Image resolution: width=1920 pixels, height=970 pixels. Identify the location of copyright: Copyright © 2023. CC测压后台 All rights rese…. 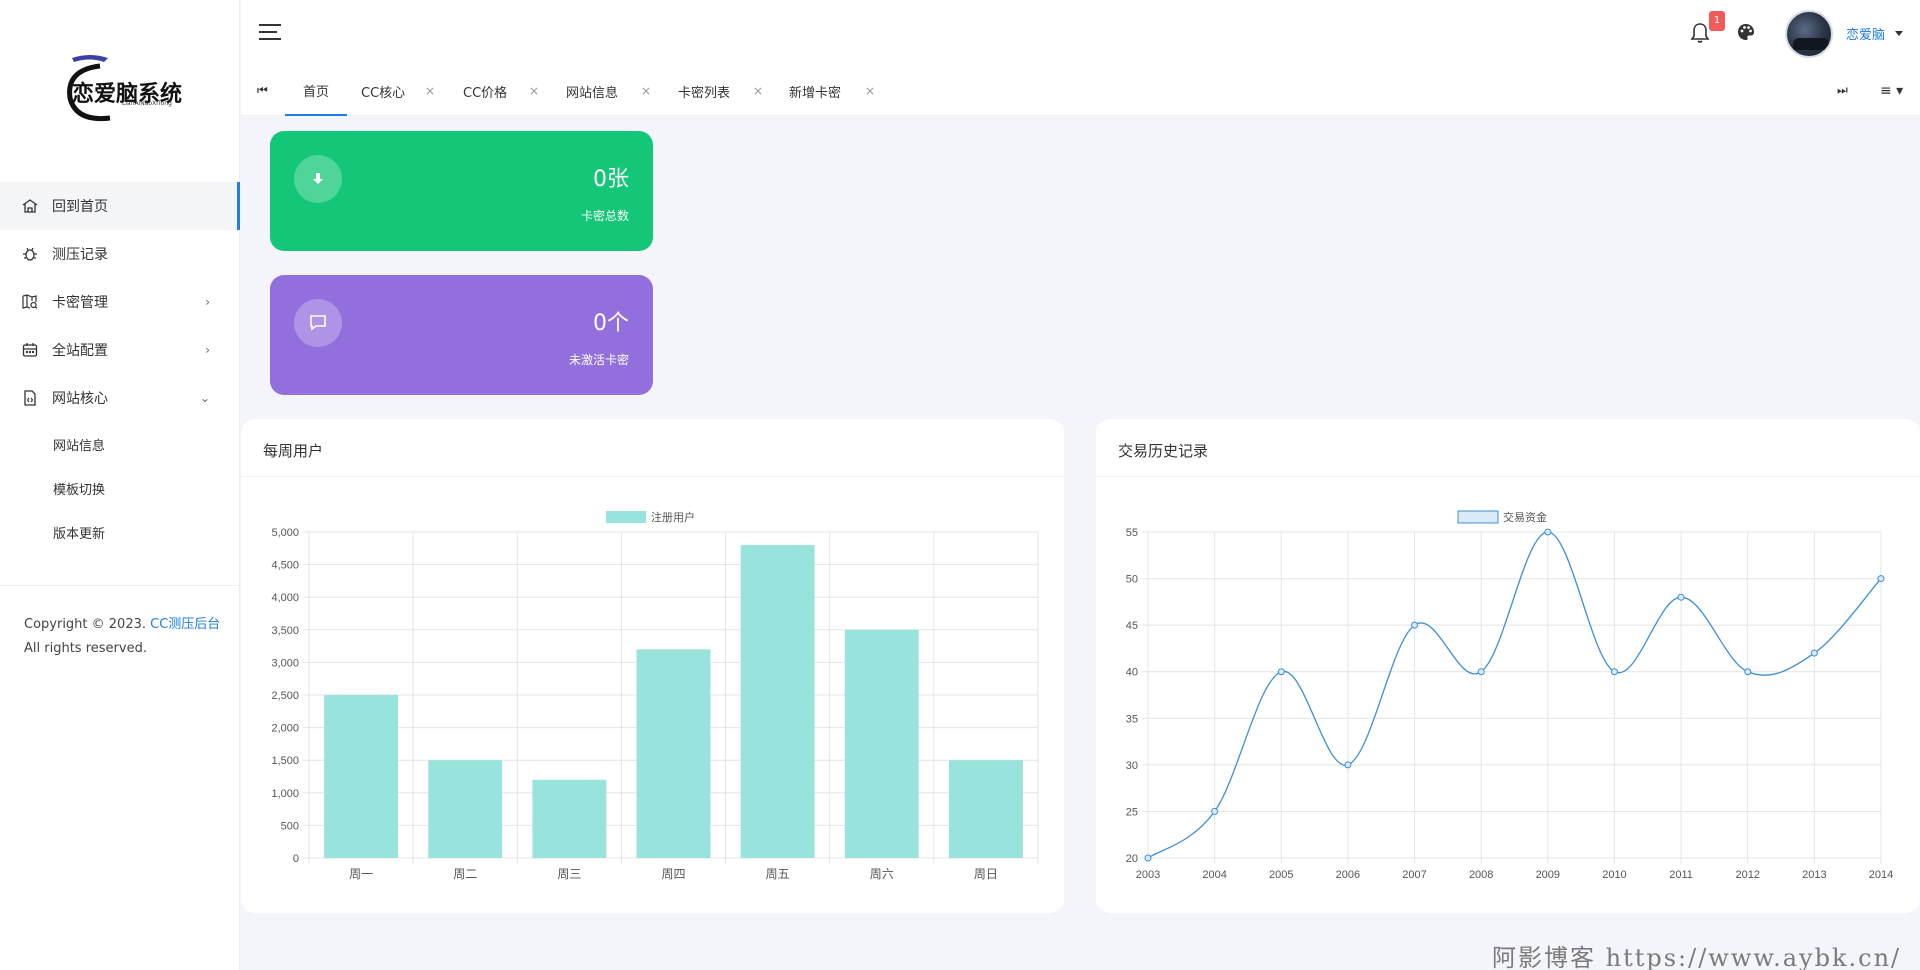
(122, 637).